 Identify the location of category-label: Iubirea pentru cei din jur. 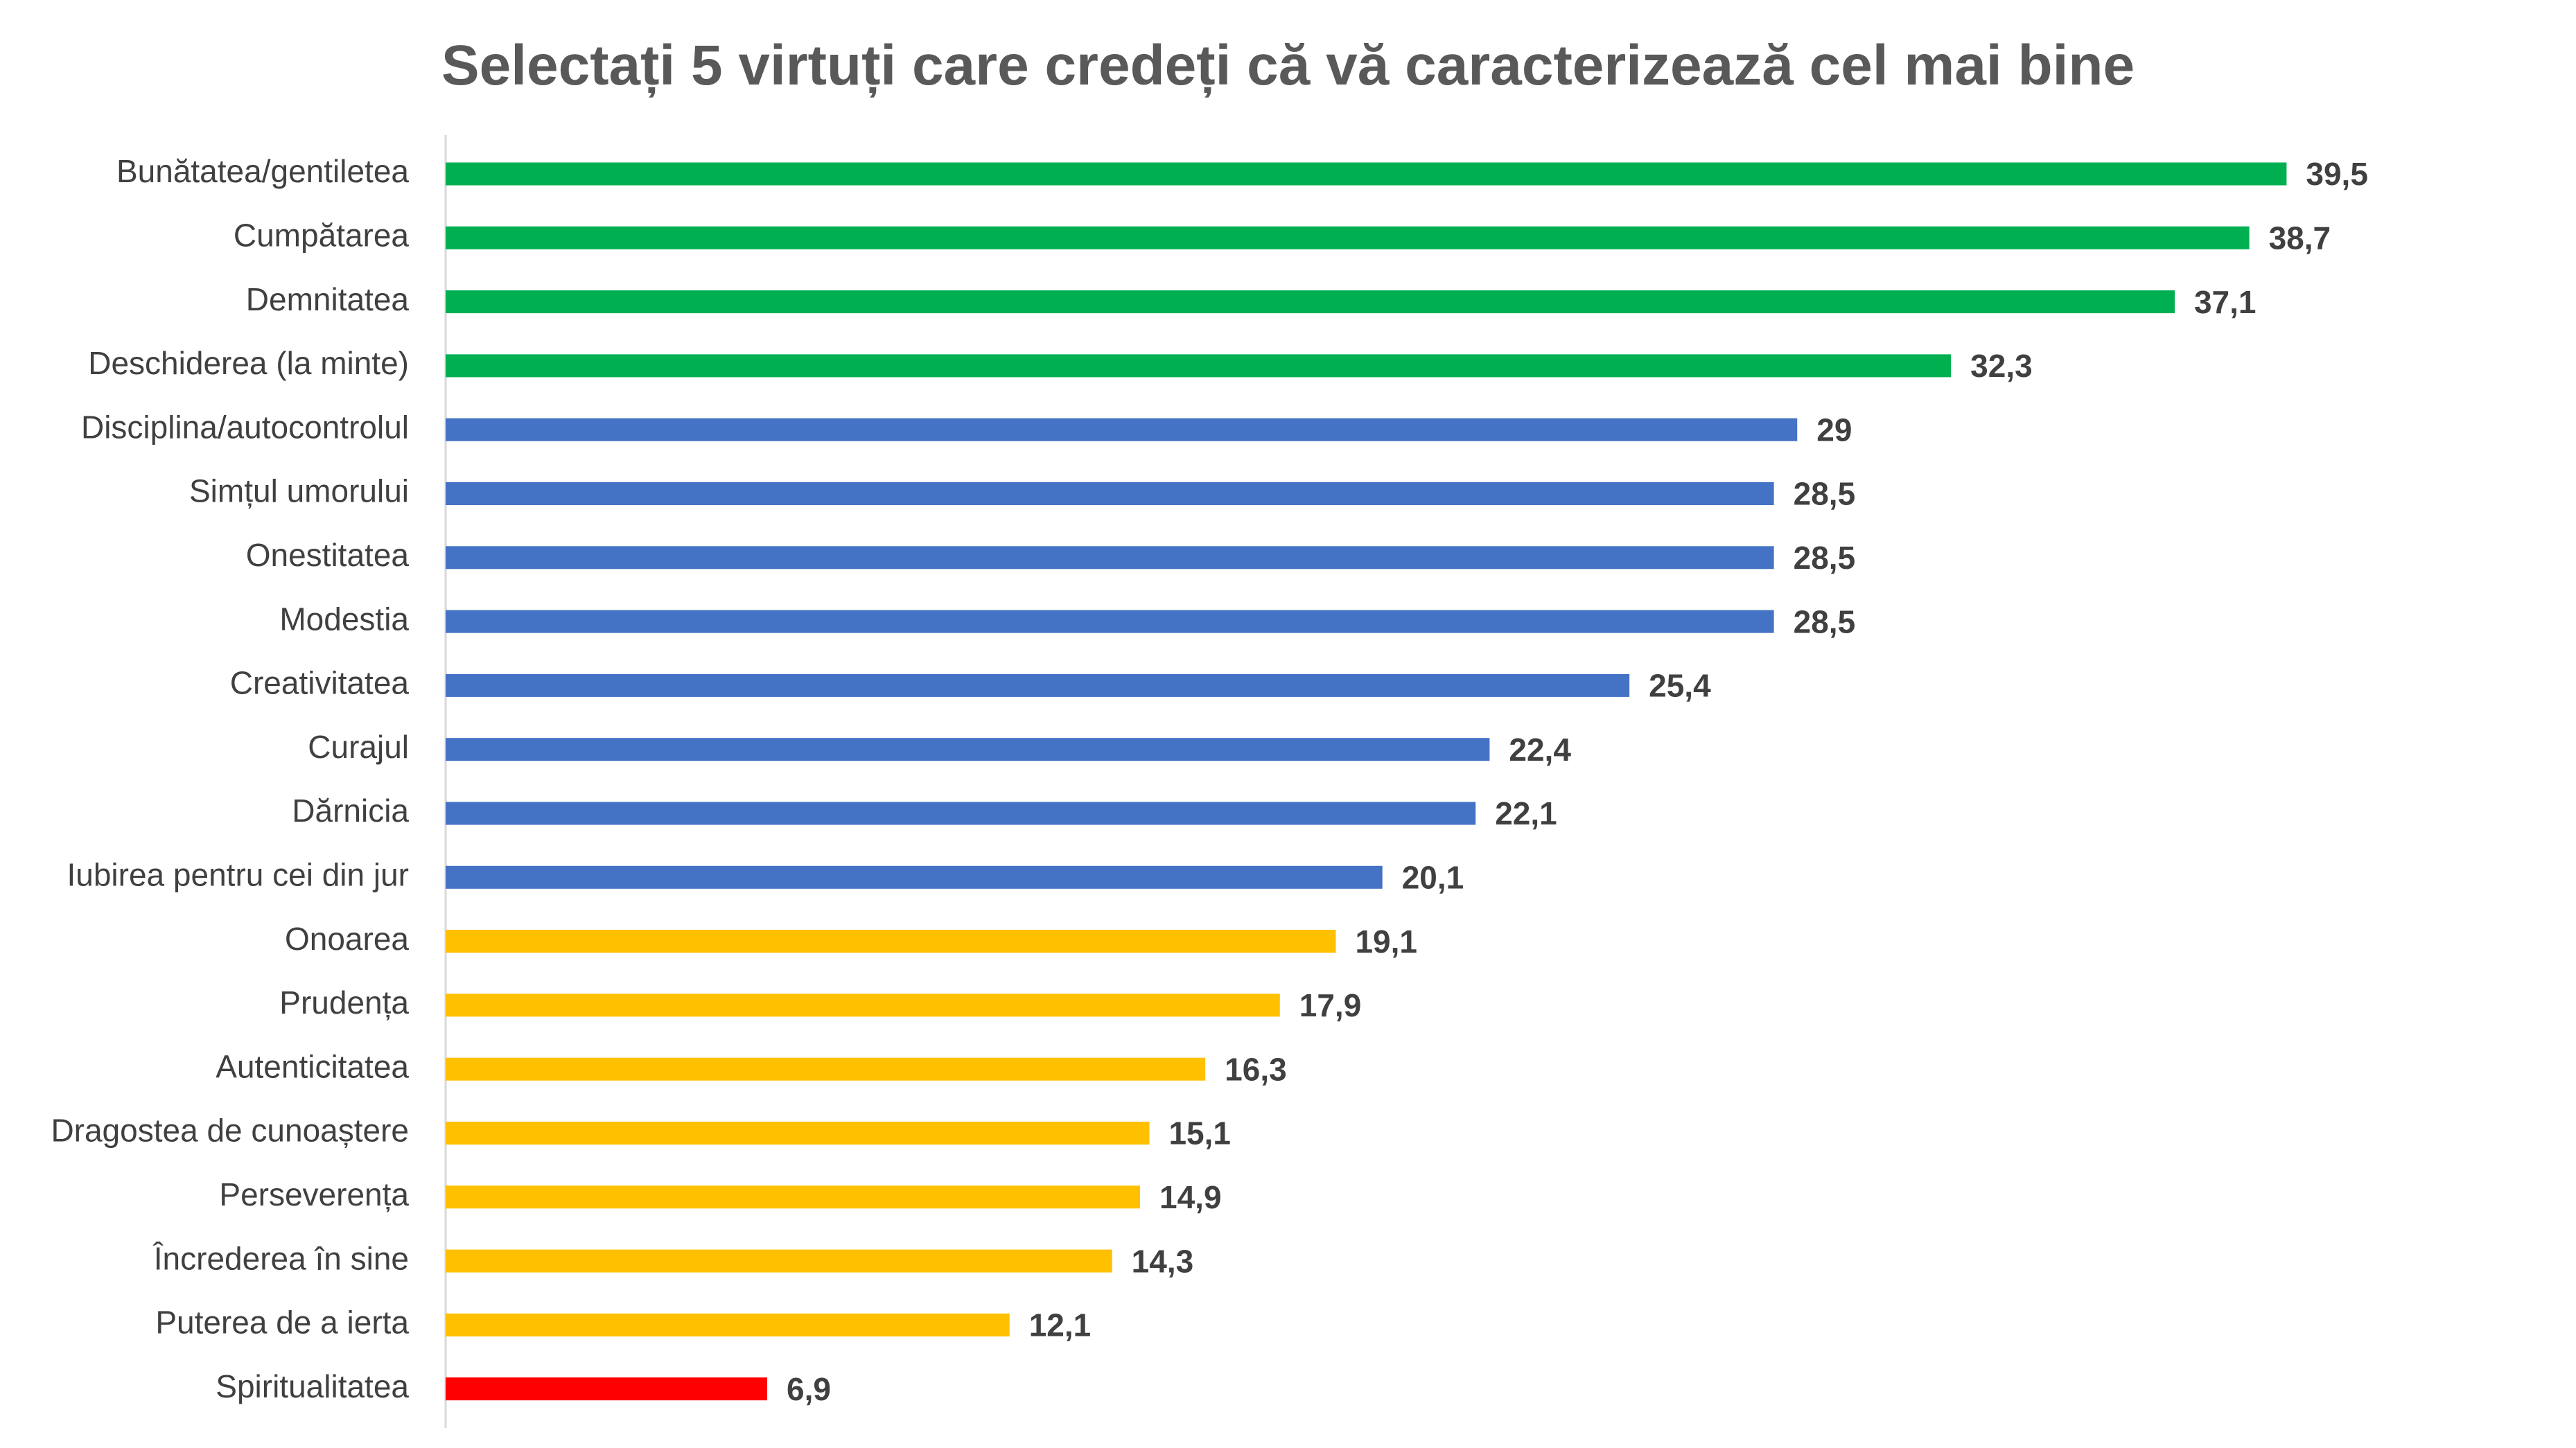
(238, 874).